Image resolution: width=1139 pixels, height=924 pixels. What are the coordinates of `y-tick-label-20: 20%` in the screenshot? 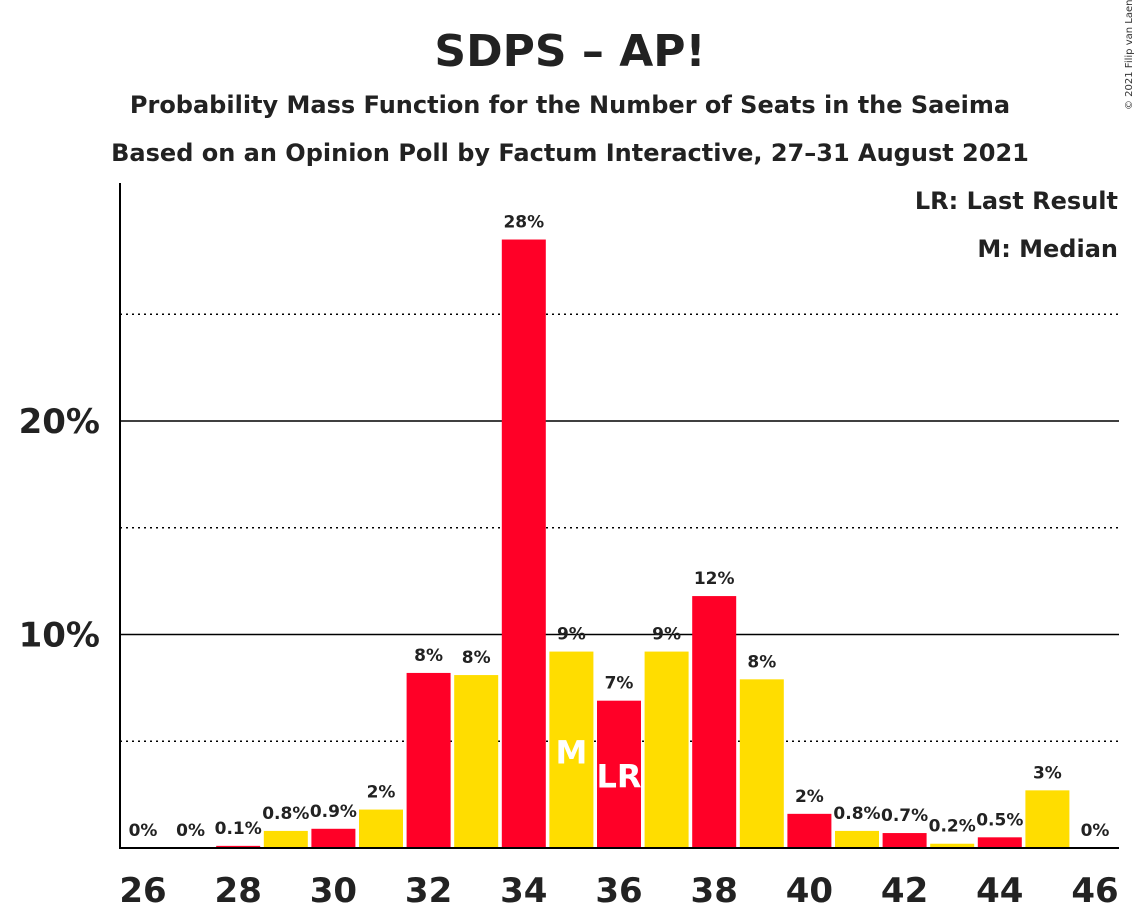 It's located at (59, 422).